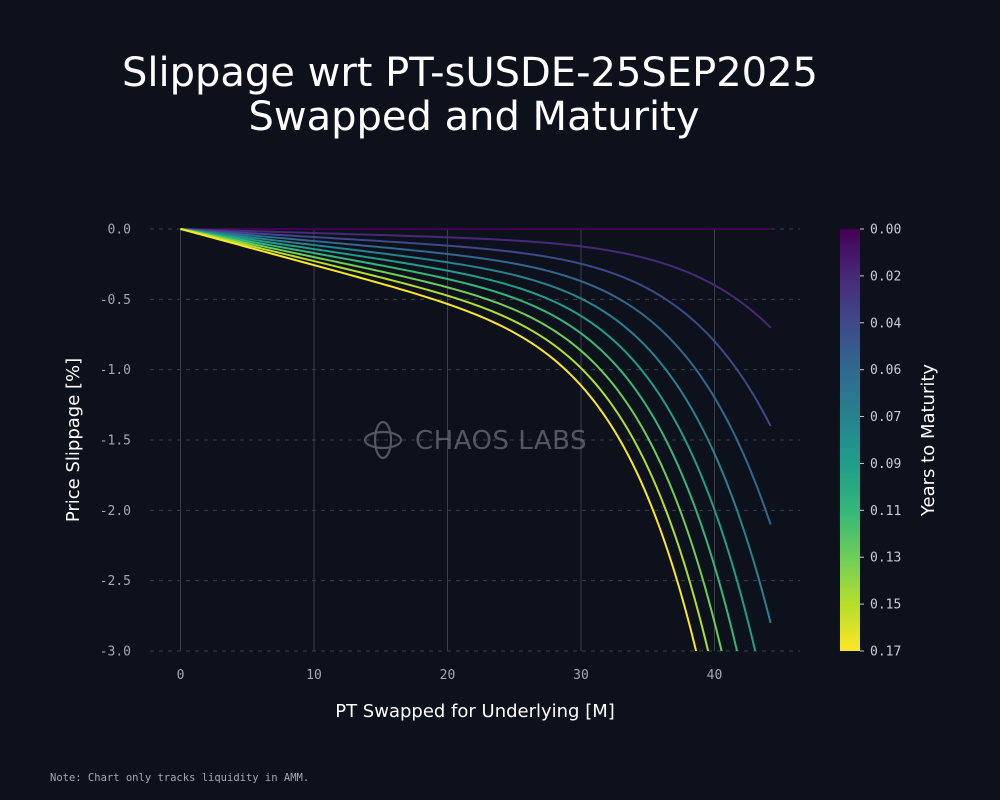 This screenshot has height=800, width=1000. Describe the element at coordinates (181, 675) in the screenshot. I see `x-tick-label: 0` at that location.